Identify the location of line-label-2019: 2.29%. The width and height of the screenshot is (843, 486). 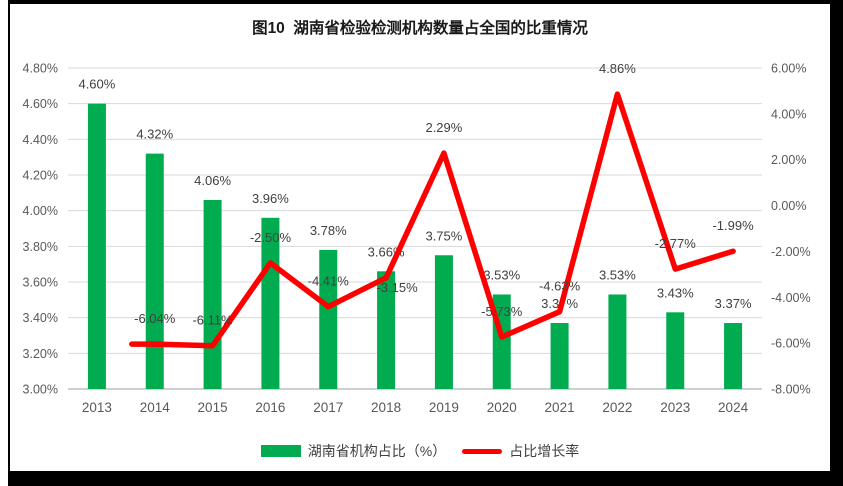
(443, 127).